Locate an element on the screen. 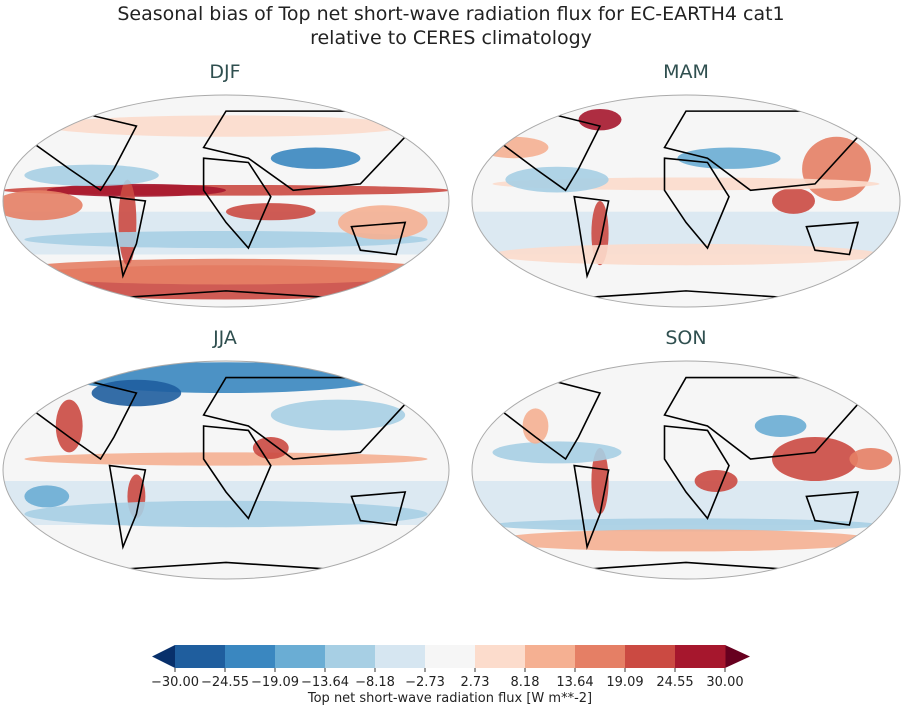 This screenshot has height=707, width=902. map-mam is located at coordinates (686, 201).